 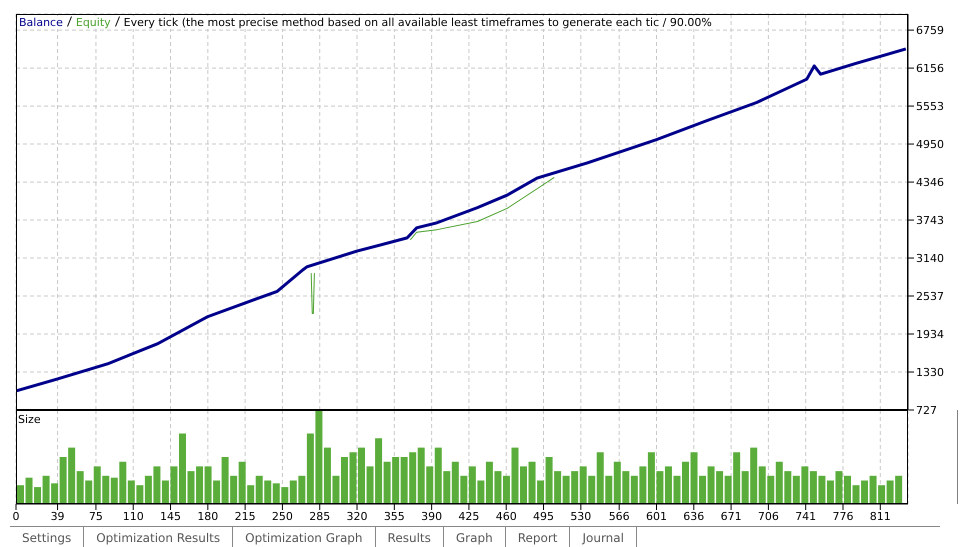 What do you see at coordinates (133, 516) in the screenshot?
I see `x-tick-label: 110` at bounding box center [133, 516].